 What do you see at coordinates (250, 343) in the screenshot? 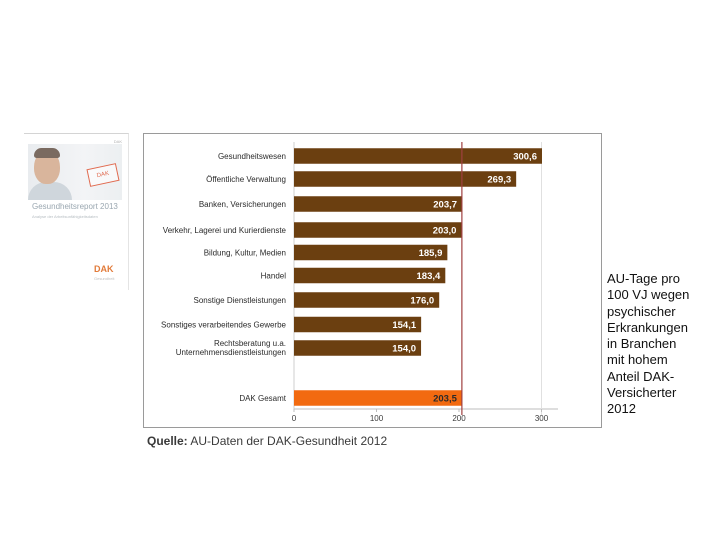
I see `category-label: Rechtsberatung u.a.` at bounding box center [250, 343].